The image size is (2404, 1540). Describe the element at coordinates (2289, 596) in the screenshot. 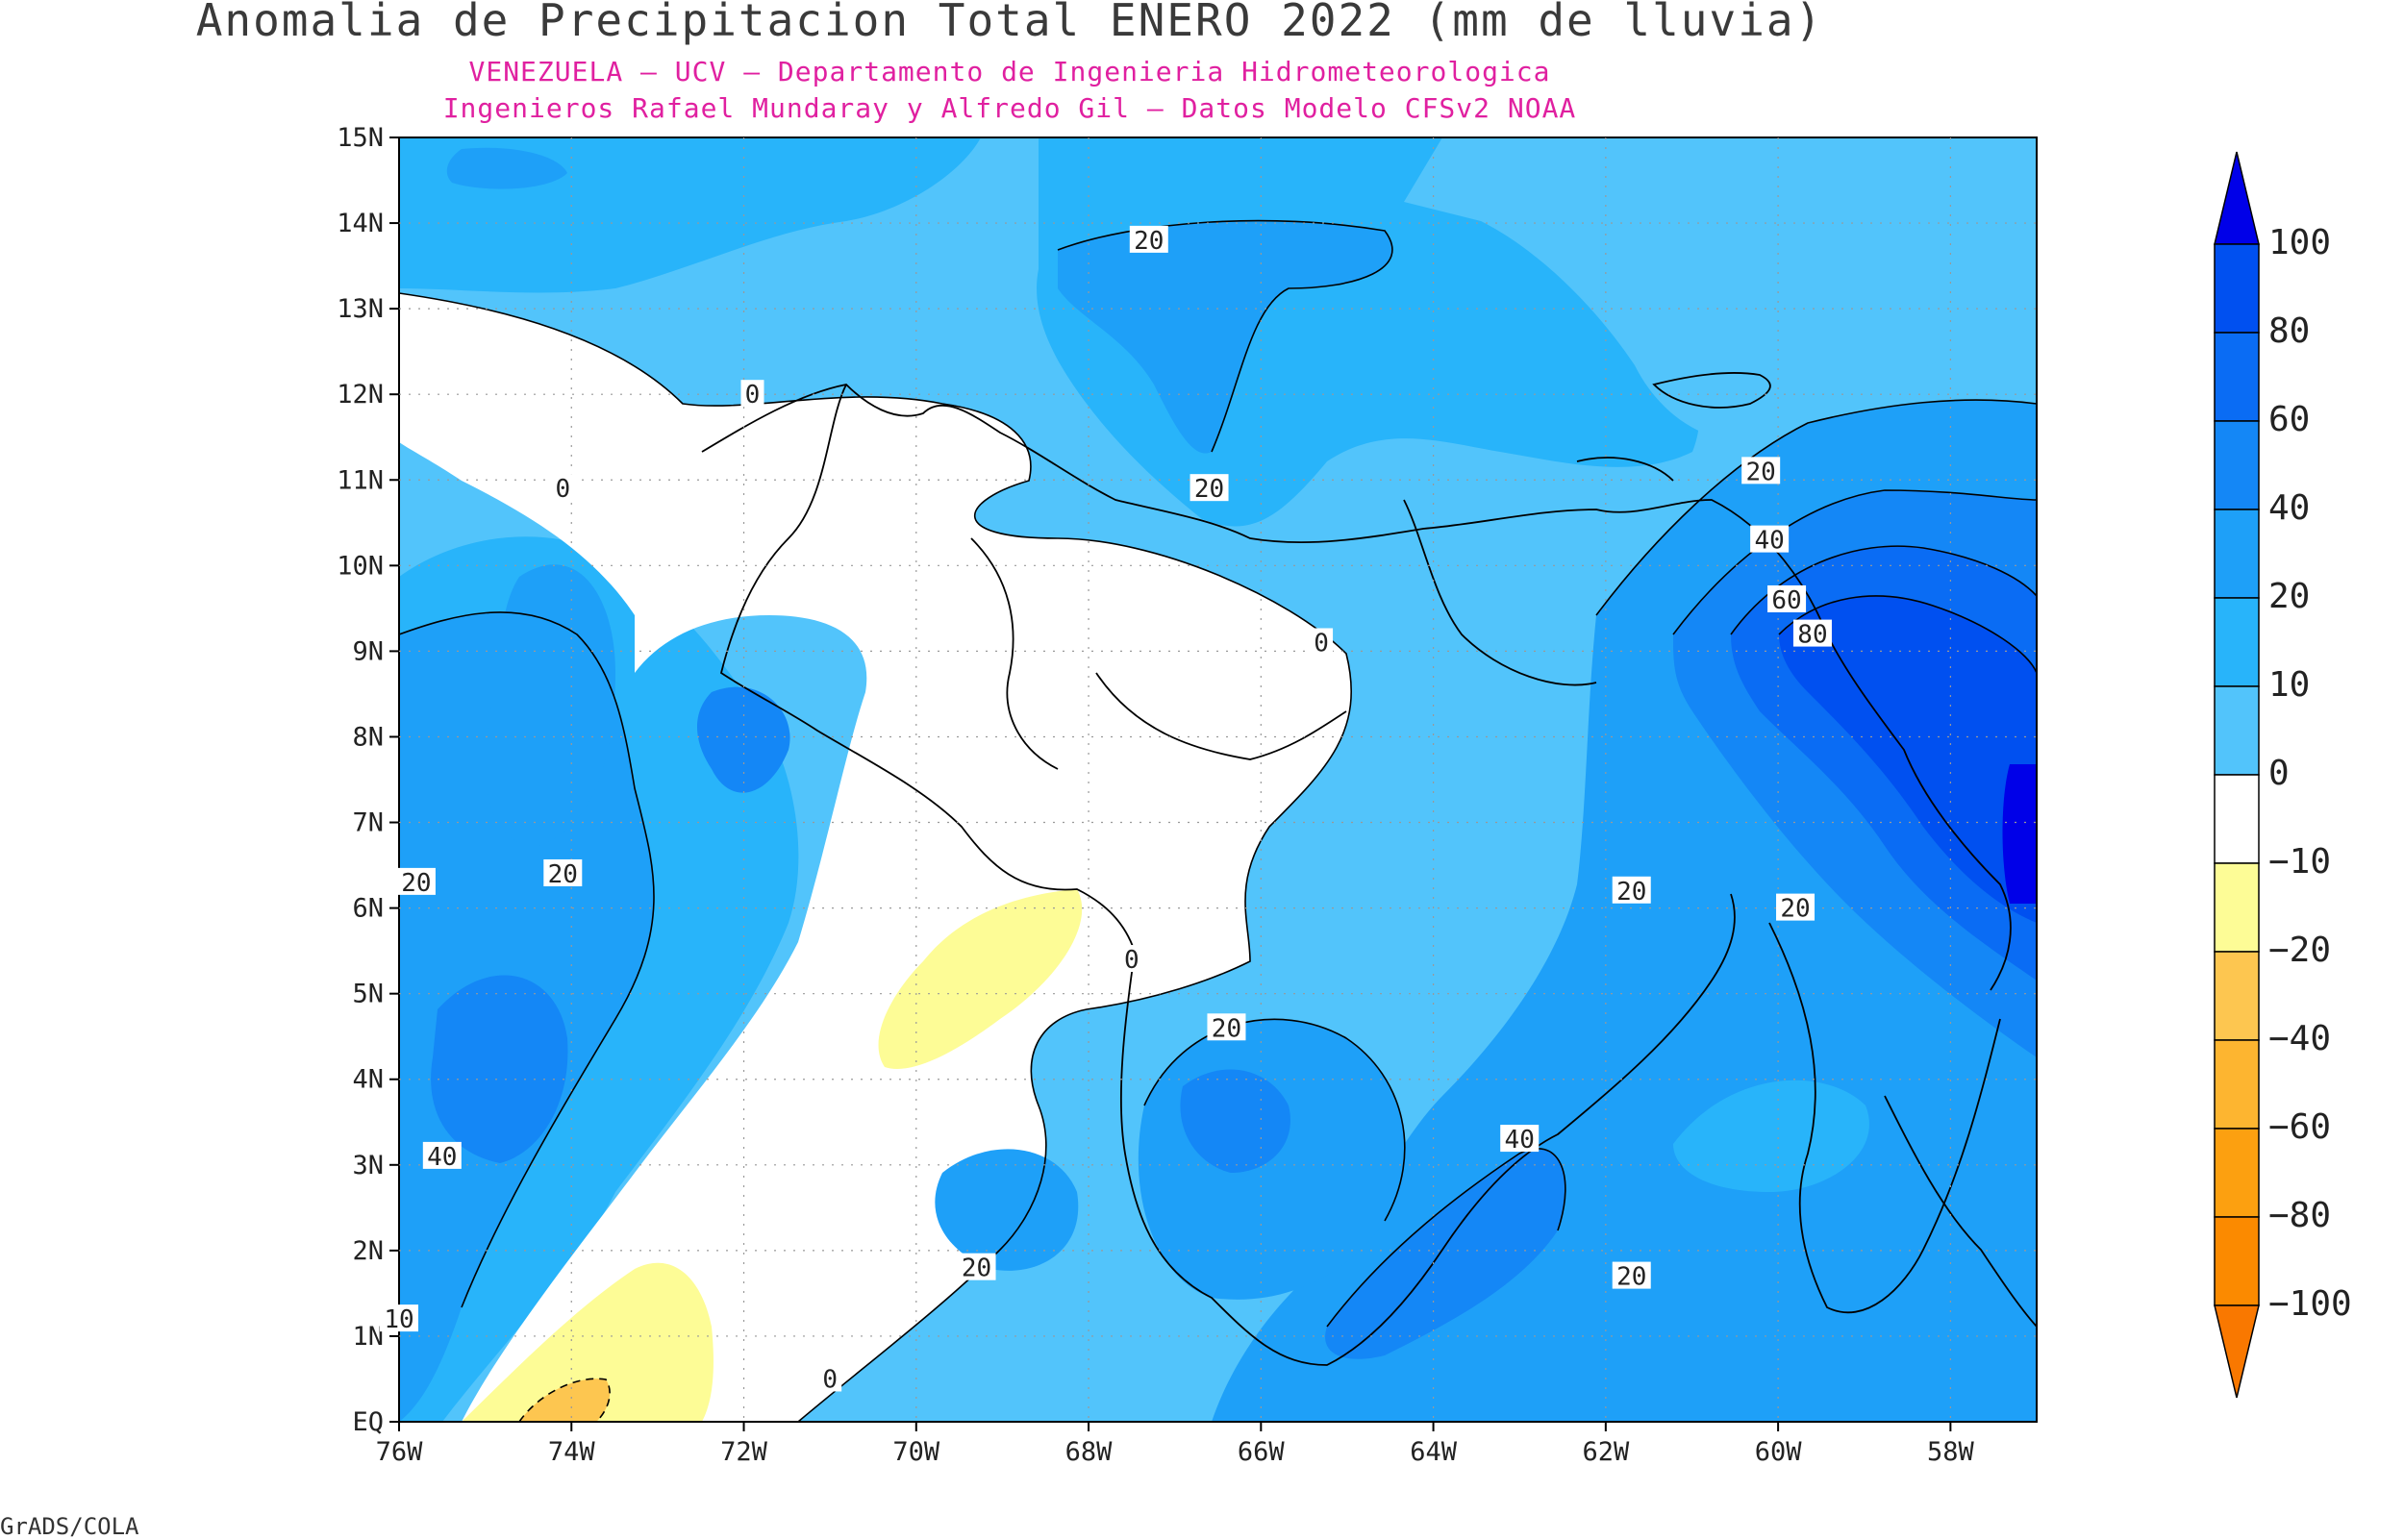

I see `colorbar-label: 20` at that location.